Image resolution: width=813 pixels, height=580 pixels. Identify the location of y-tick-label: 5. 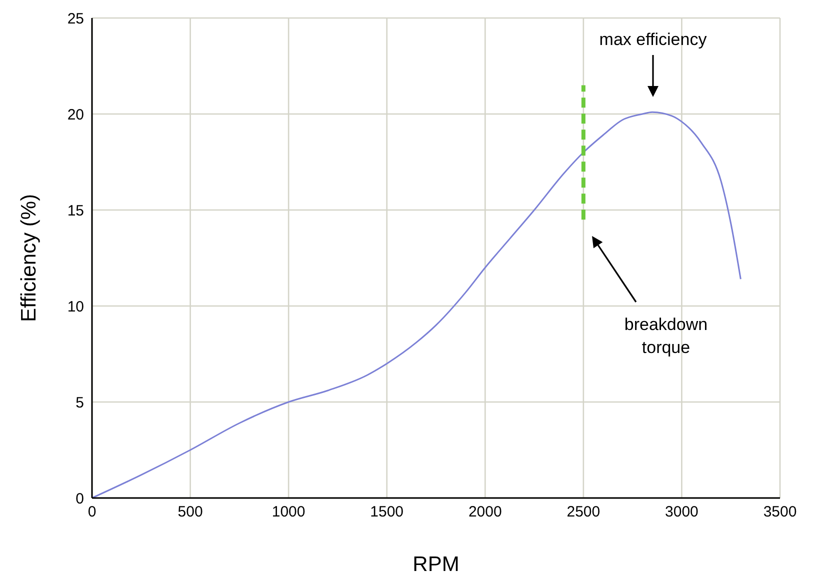
(80, 403).